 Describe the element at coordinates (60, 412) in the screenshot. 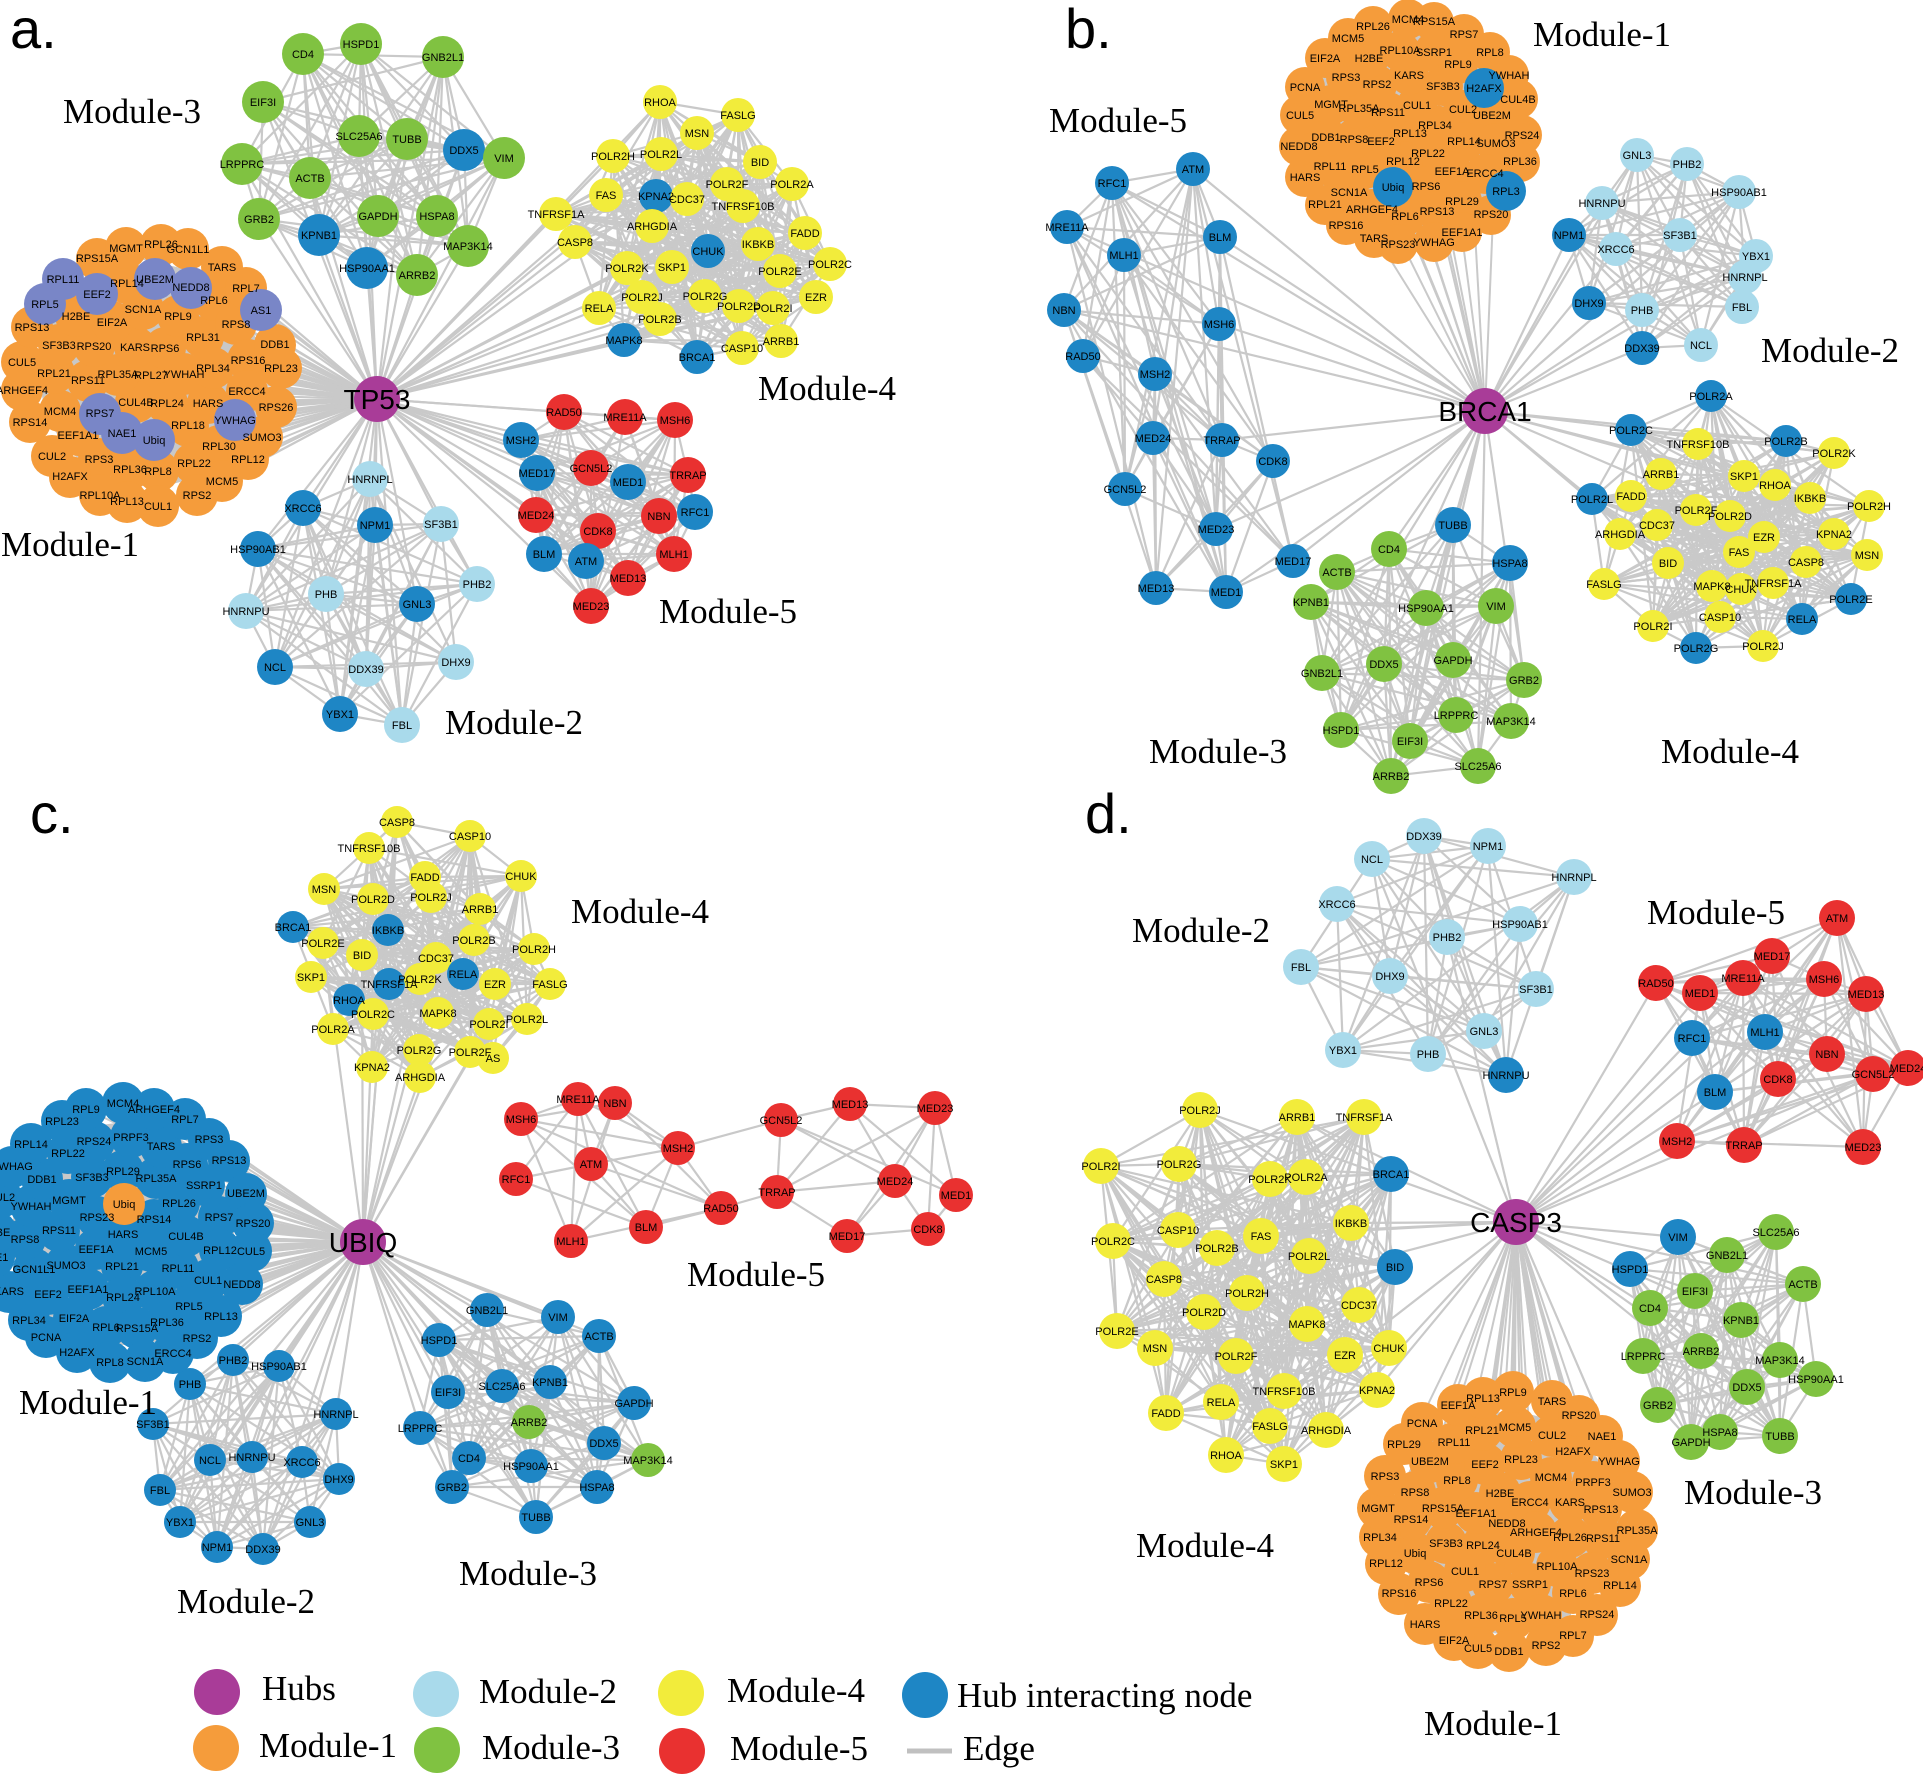

I see `svg-text: MCM4` at that location.